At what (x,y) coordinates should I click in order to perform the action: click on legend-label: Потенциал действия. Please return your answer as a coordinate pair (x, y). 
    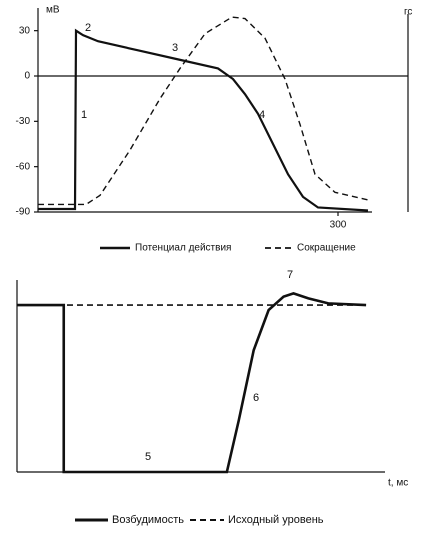
    Looking at the image, I should click on (183, 248).